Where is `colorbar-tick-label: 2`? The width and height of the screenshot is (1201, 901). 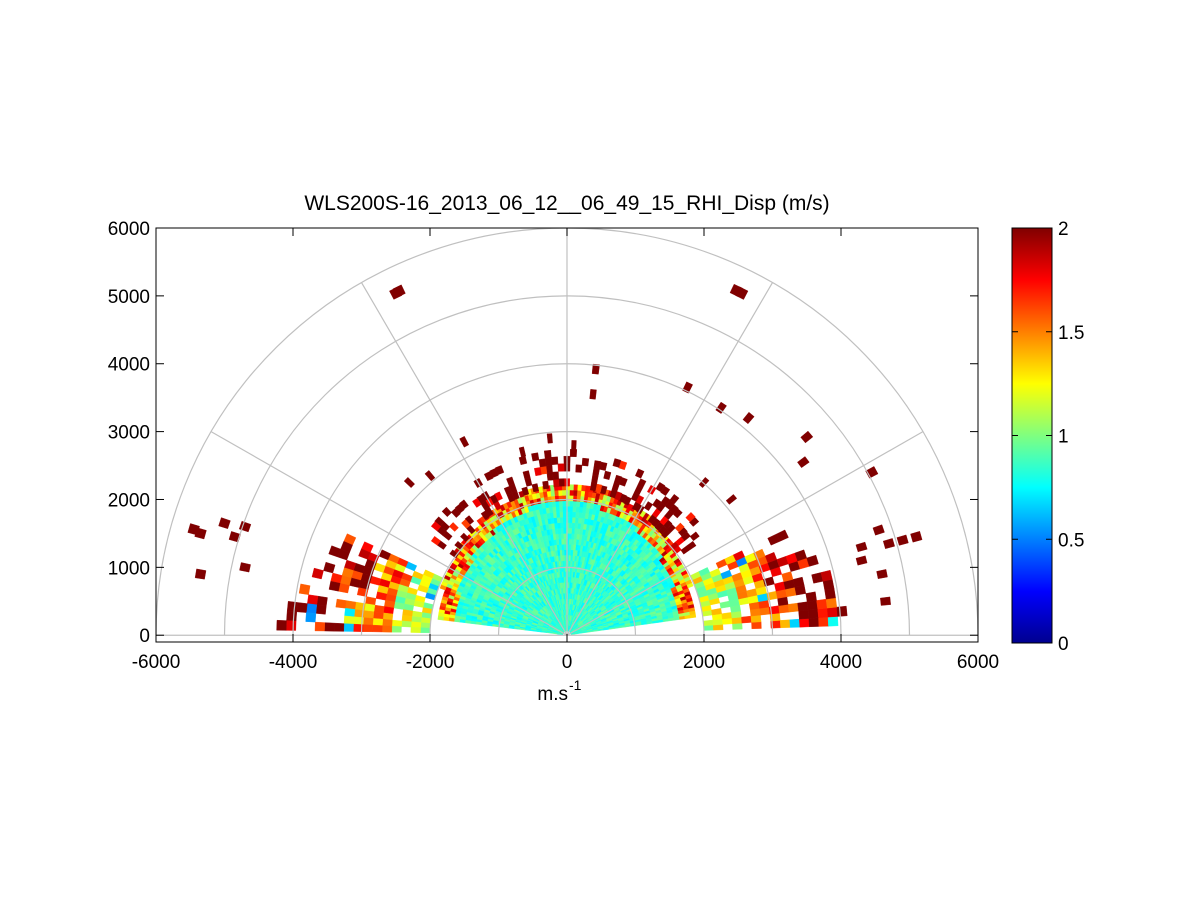
colorbar-tick-label: 2 is located at coordinates (1063, 229).